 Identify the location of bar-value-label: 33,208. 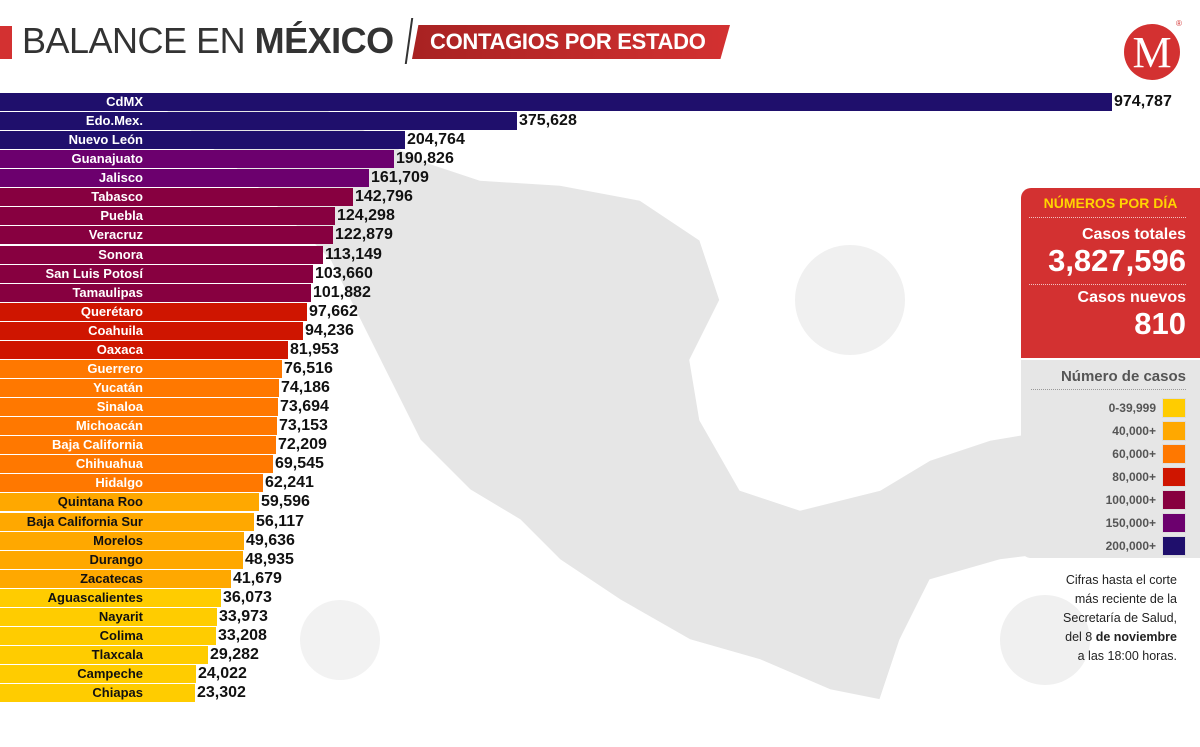
(242, 635).